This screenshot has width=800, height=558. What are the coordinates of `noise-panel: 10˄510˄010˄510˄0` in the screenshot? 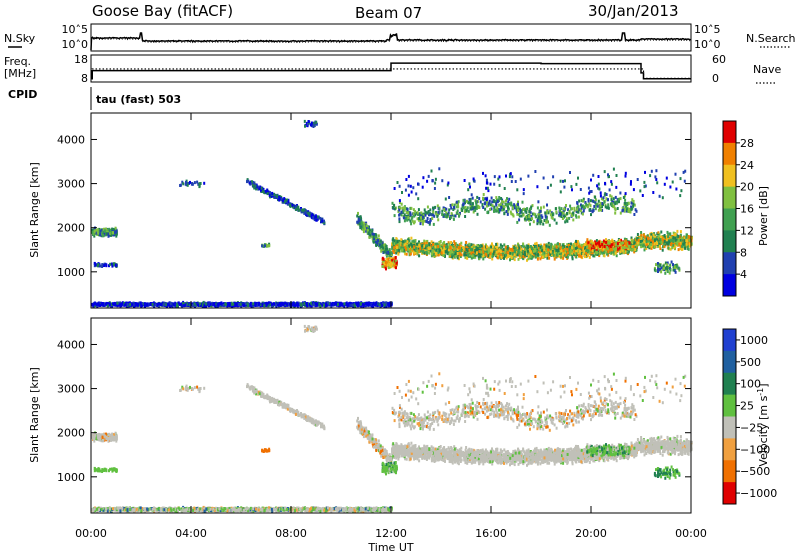 It's located at (391, 37).